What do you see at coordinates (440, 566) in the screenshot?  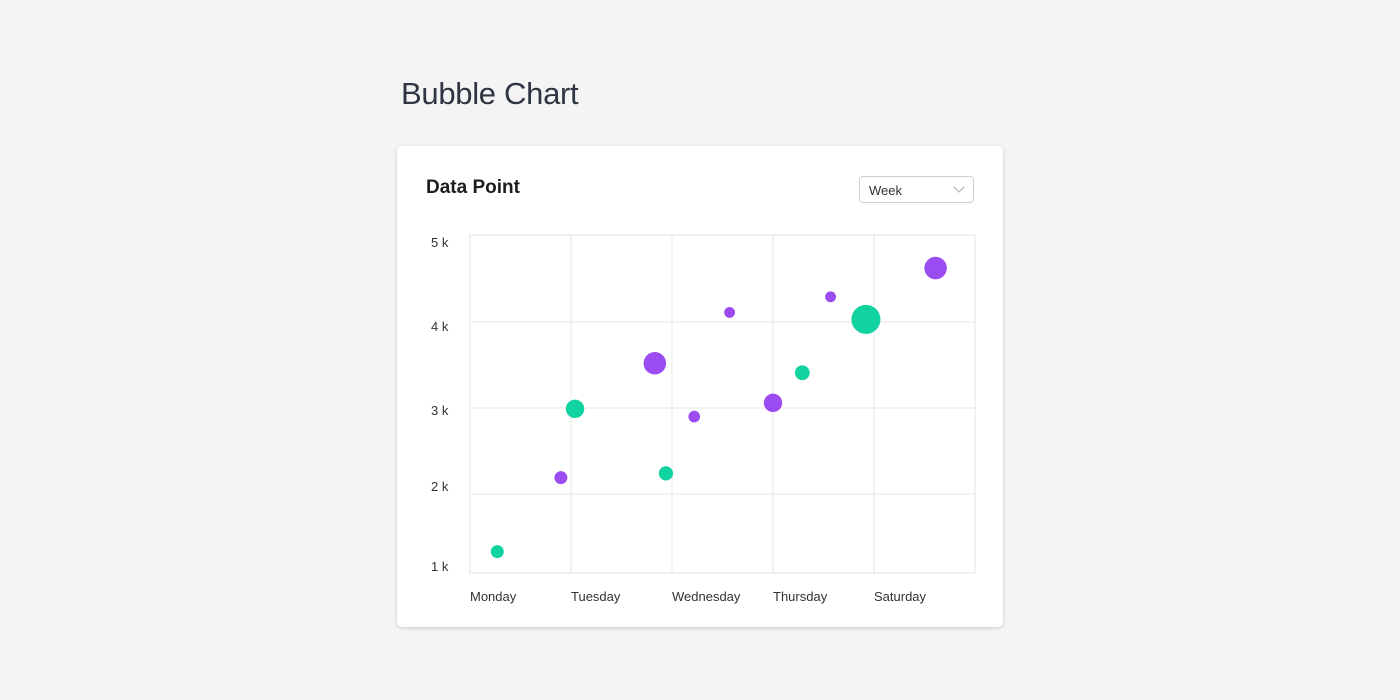 I see `y-tick-label: 1 k` at bounding box center [440, 566].